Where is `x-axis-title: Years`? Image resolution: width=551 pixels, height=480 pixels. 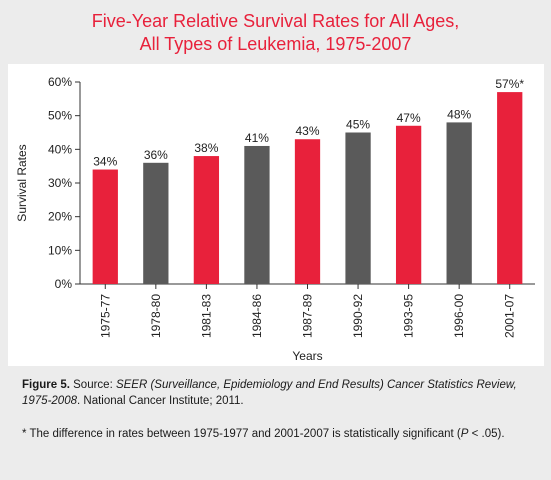
x-axis-title: Years is located at coordinates (307, 356).